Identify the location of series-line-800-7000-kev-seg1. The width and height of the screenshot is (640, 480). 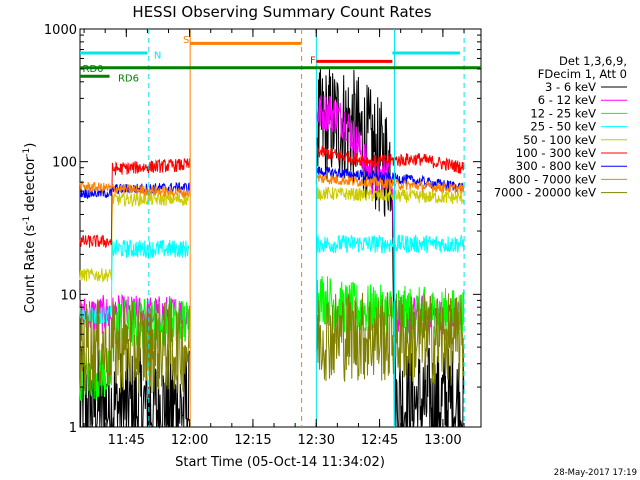
(134, 189).